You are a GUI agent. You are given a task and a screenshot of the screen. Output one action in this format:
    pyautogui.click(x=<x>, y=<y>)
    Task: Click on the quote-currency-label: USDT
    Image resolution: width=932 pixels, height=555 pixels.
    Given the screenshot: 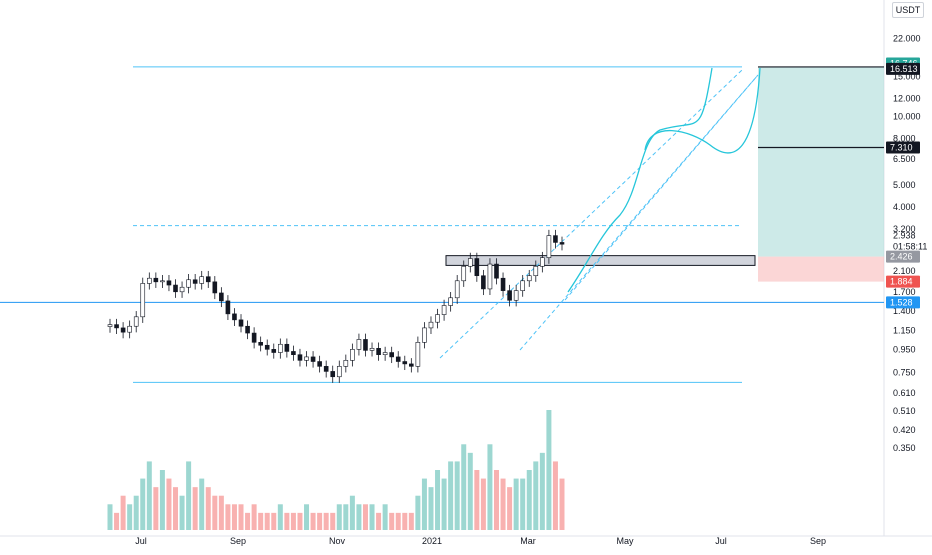 What is the action you would take?
    pyautogui.click(x=908, y=10)
    